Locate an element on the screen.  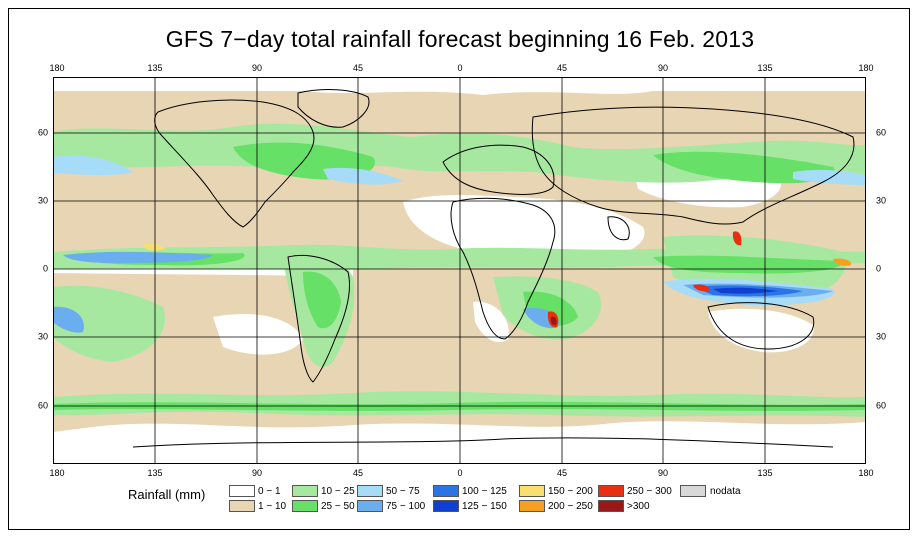
legend-label: 0 − 1 is located at coordinates (269, 491).